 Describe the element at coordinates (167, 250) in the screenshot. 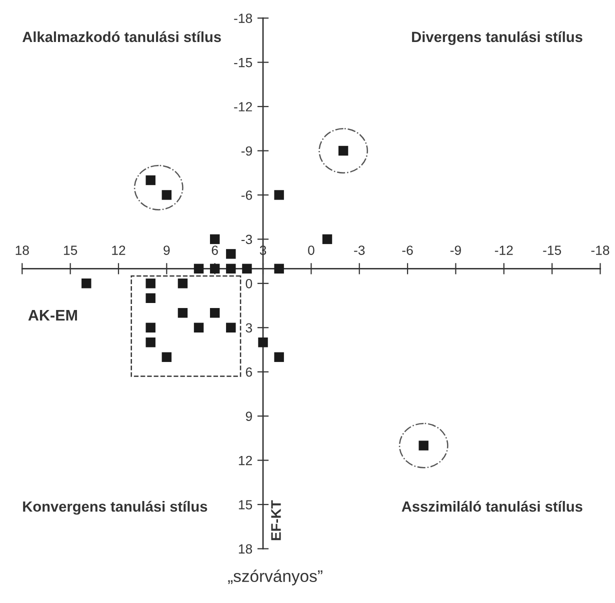

I see `x-tick-label: 9` at that location.